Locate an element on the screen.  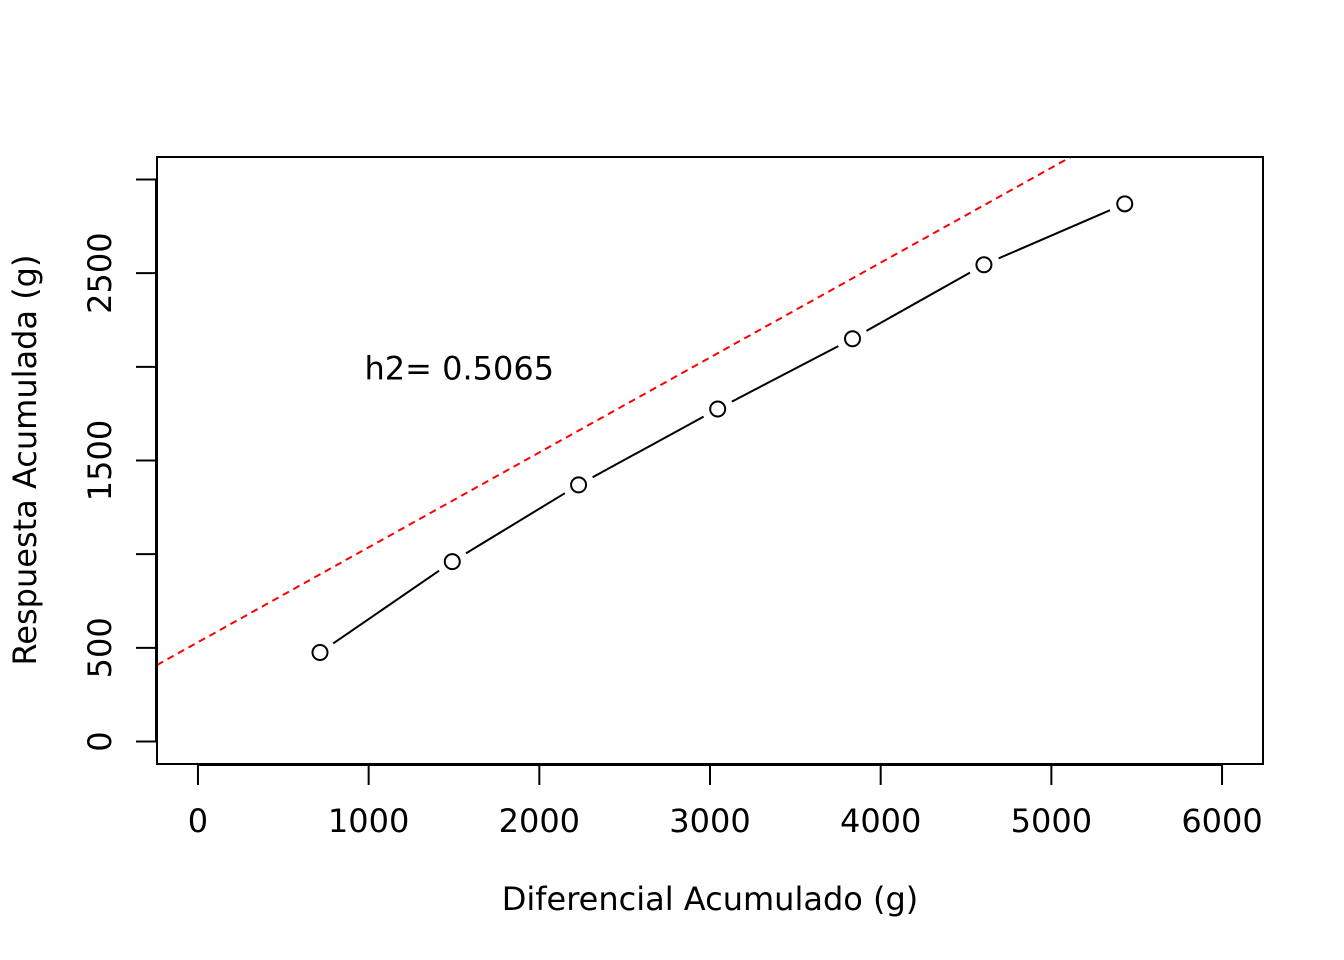
y-tick-label: 2500 is located at coordinates (100, 272).